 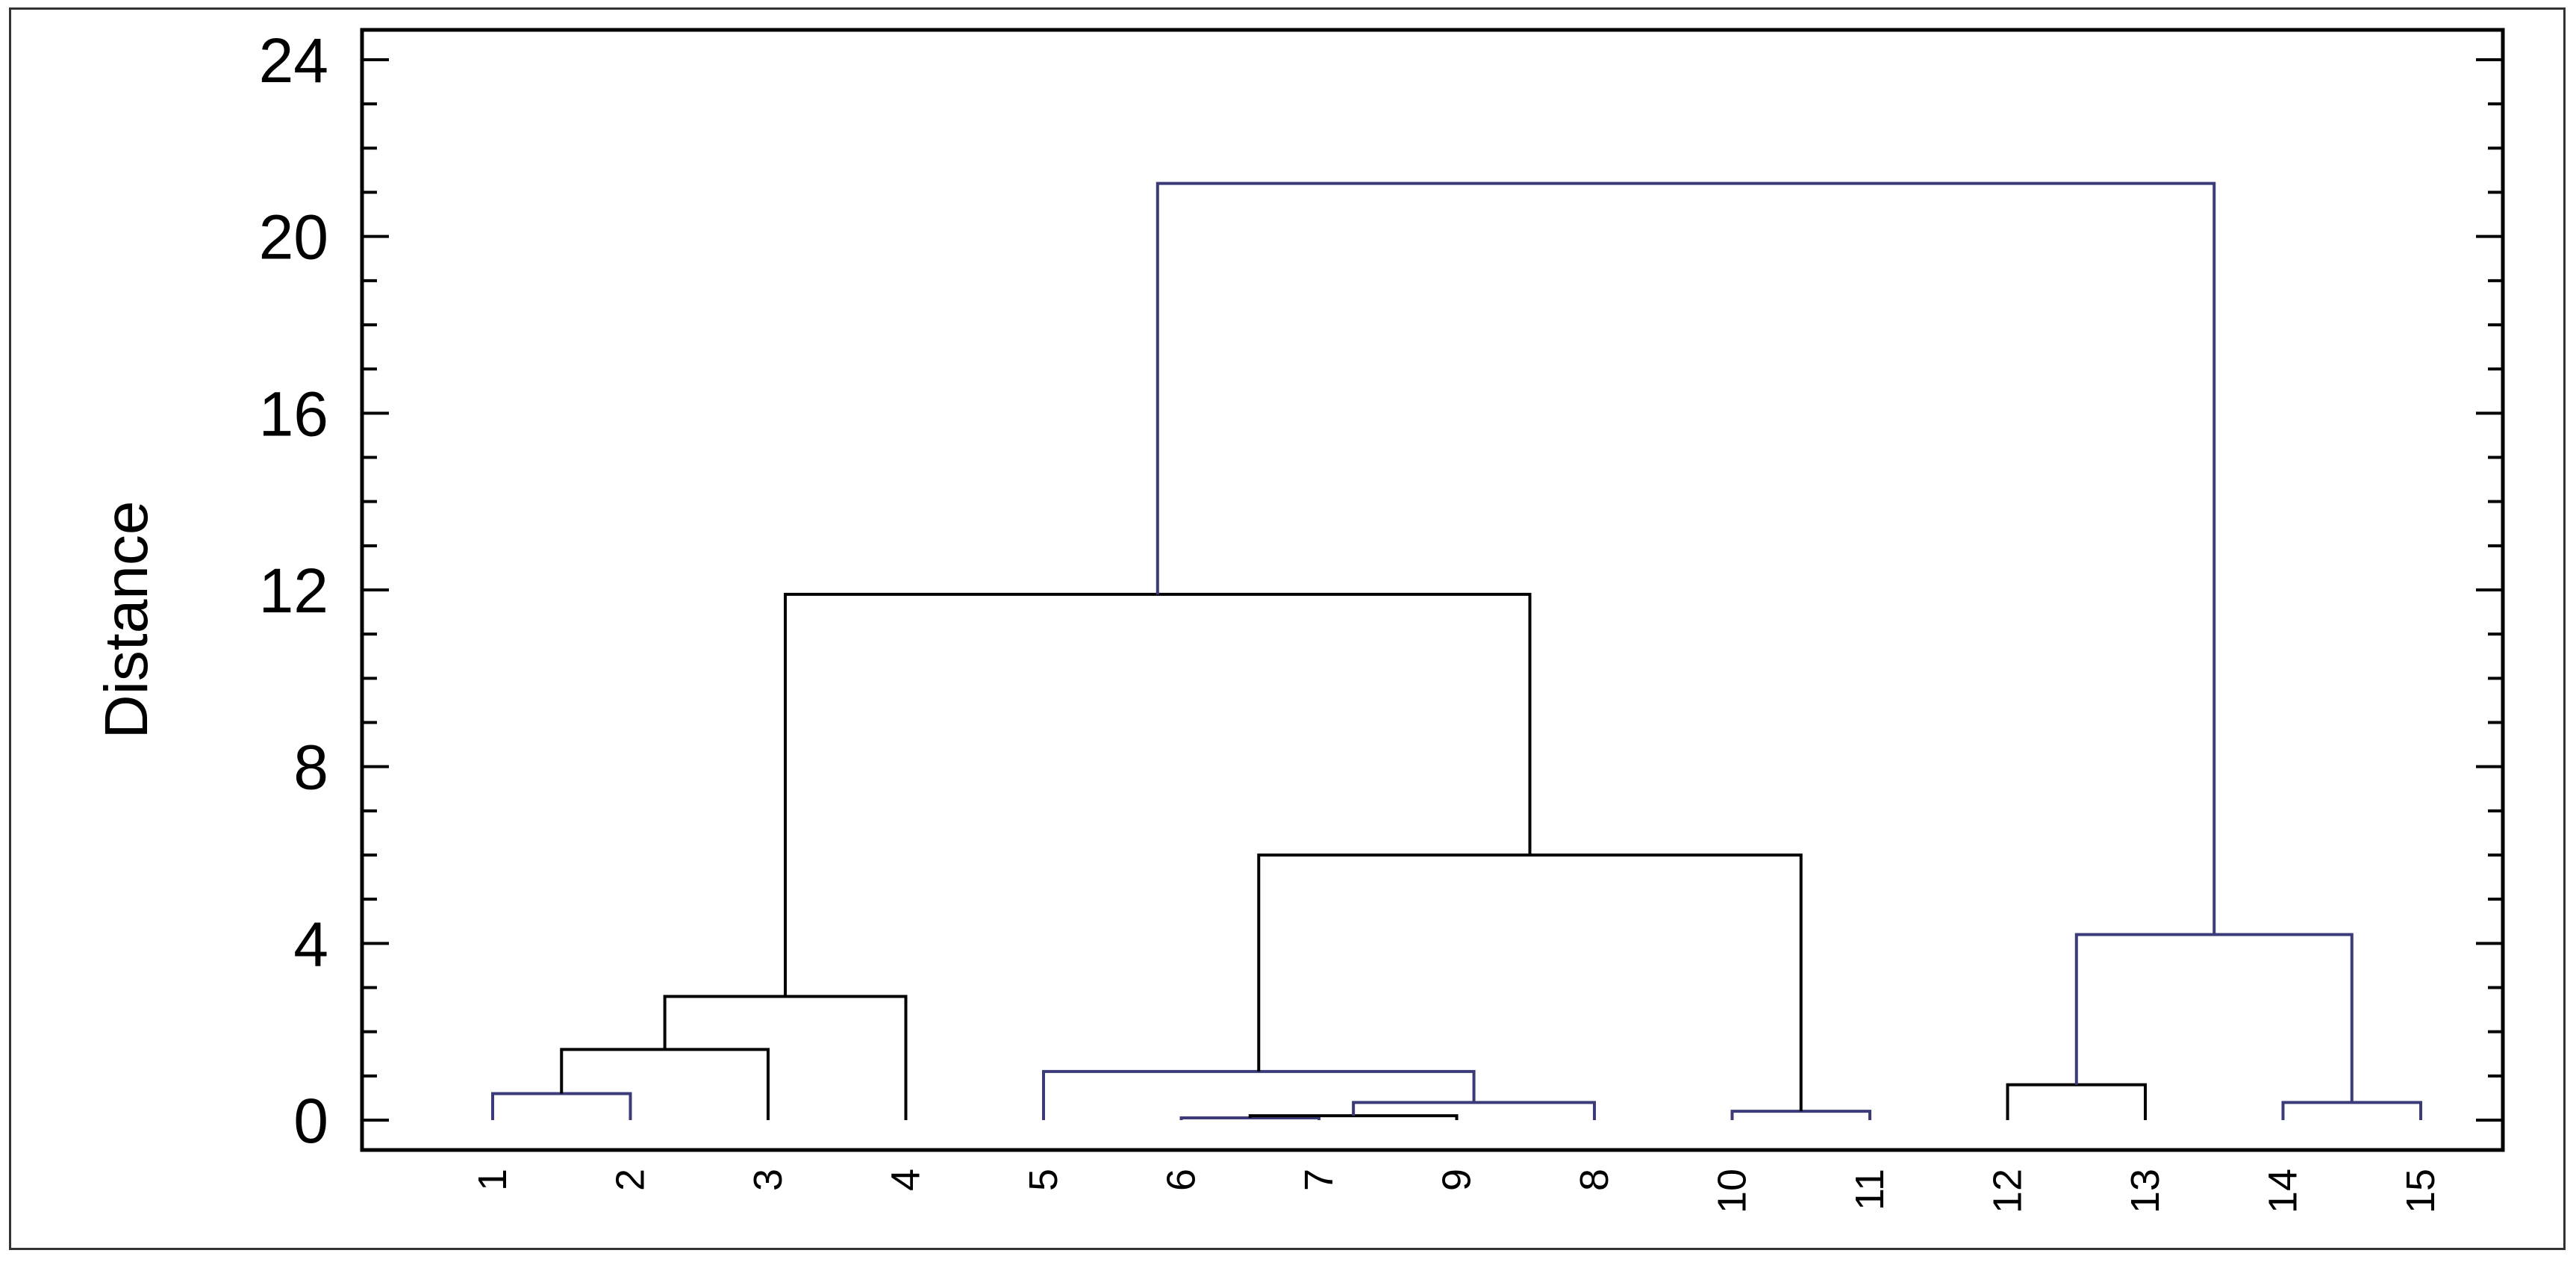 What do you see at coordinates (310, 944) in the screenshot?
I see `y-tick-label: 4` at bounding box center [310, 944].